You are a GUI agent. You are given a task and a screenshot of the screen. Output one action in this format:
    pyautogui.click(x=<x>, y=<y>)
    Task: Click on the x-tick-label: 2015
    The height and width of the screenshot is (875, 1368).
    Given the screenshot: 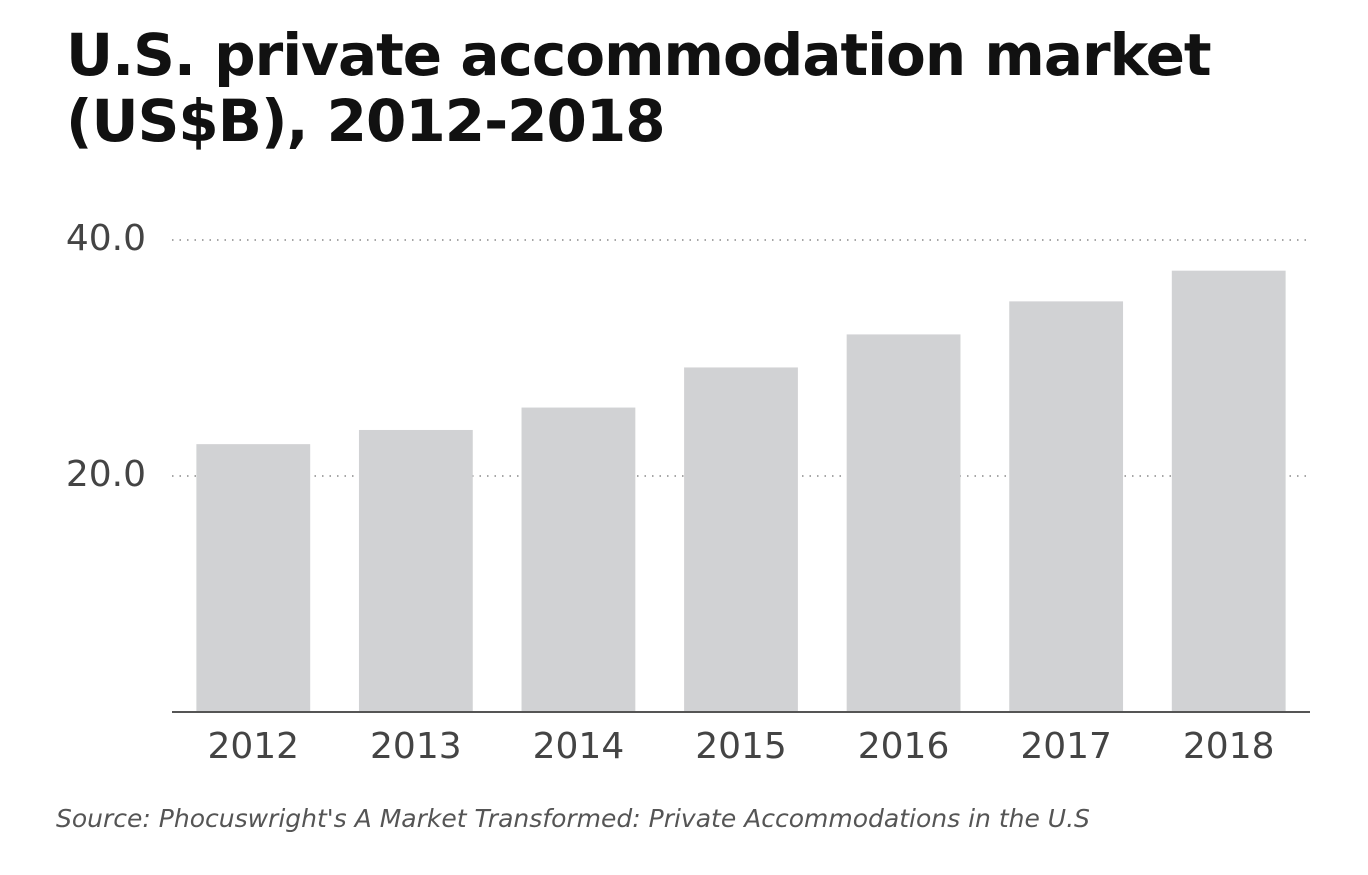 What is the action you would take?
    pyautogui.click(x=741, y=746)
    